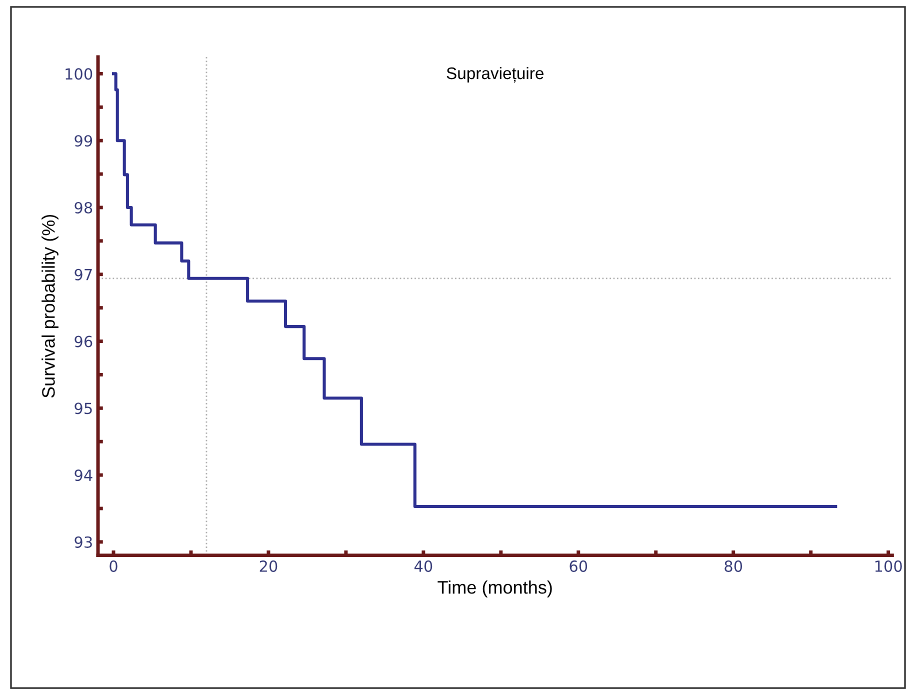 The image size is (916, 695). What do you see at coordinates (579, 566) in the screenshot?
I see `x-tick-label: 60` at bounding box center [579, 566].